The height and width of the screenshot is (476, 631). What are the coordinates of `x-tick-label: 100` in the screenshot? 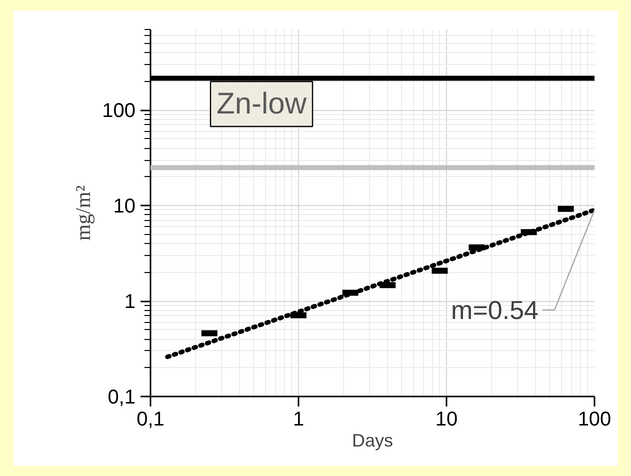 It's located at (595, 419).